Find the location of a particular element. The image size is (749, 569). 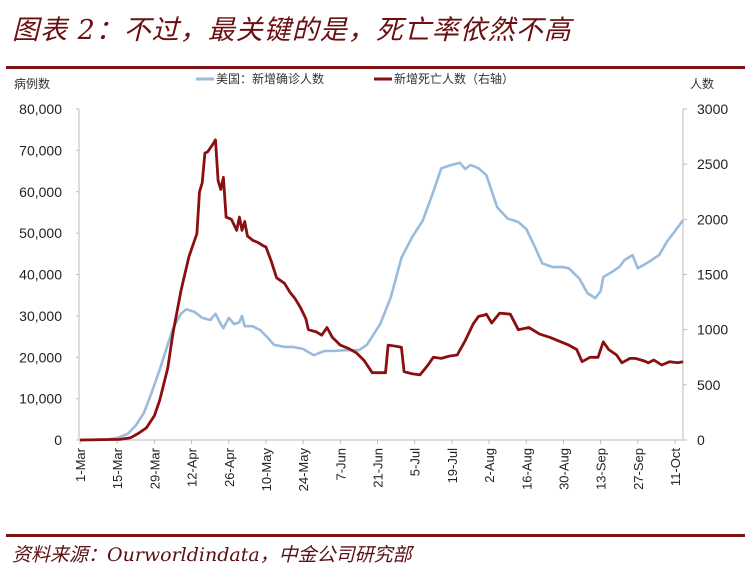

x-tick-label: 29-Mar is located at coordinates (154, 468).